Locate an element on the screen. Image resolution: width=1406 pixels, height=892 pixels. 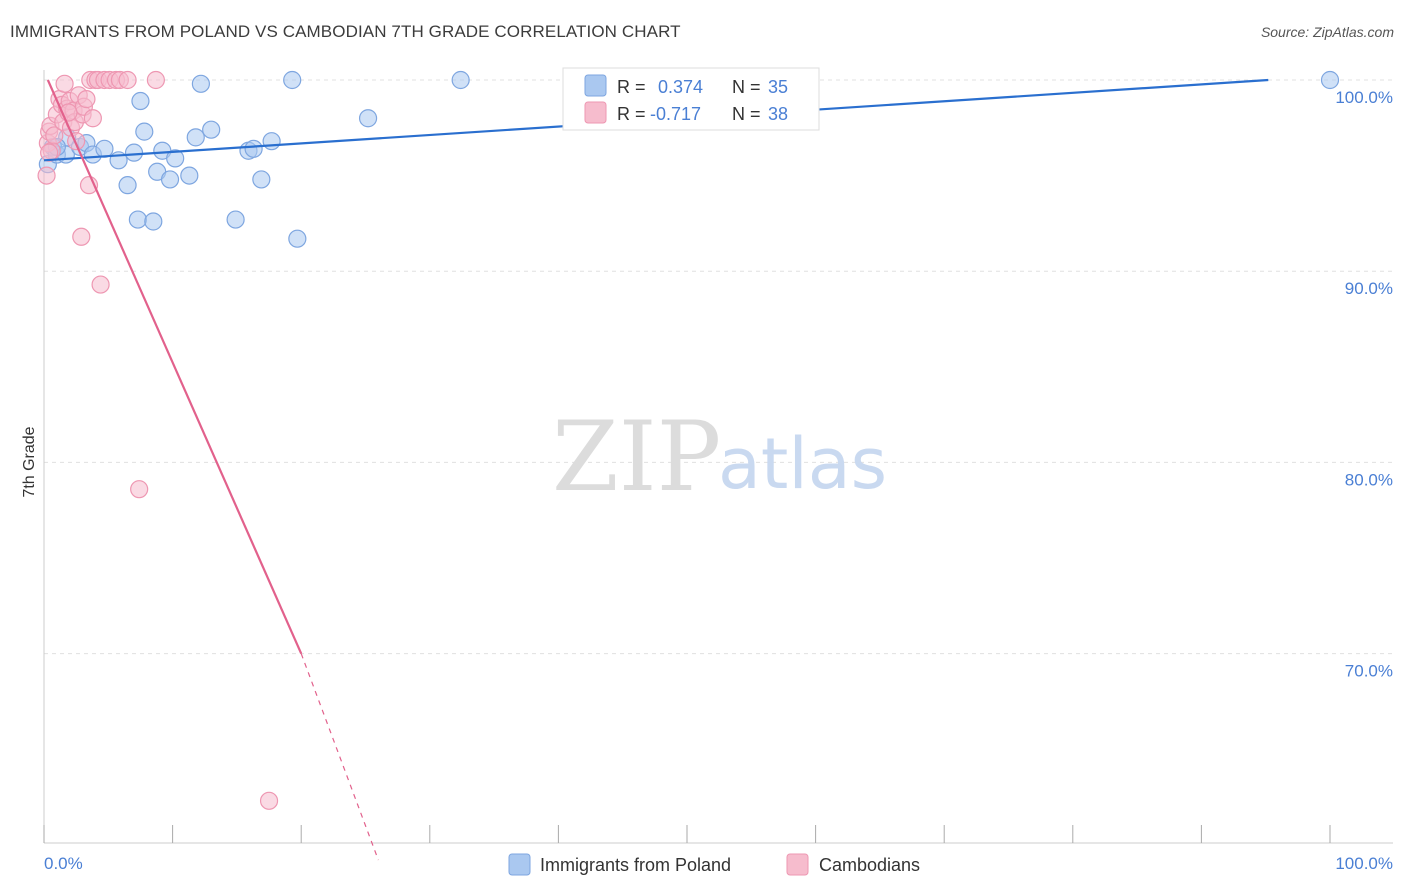
stats-pink-r-label: R = is located at coordinates (631, 114).